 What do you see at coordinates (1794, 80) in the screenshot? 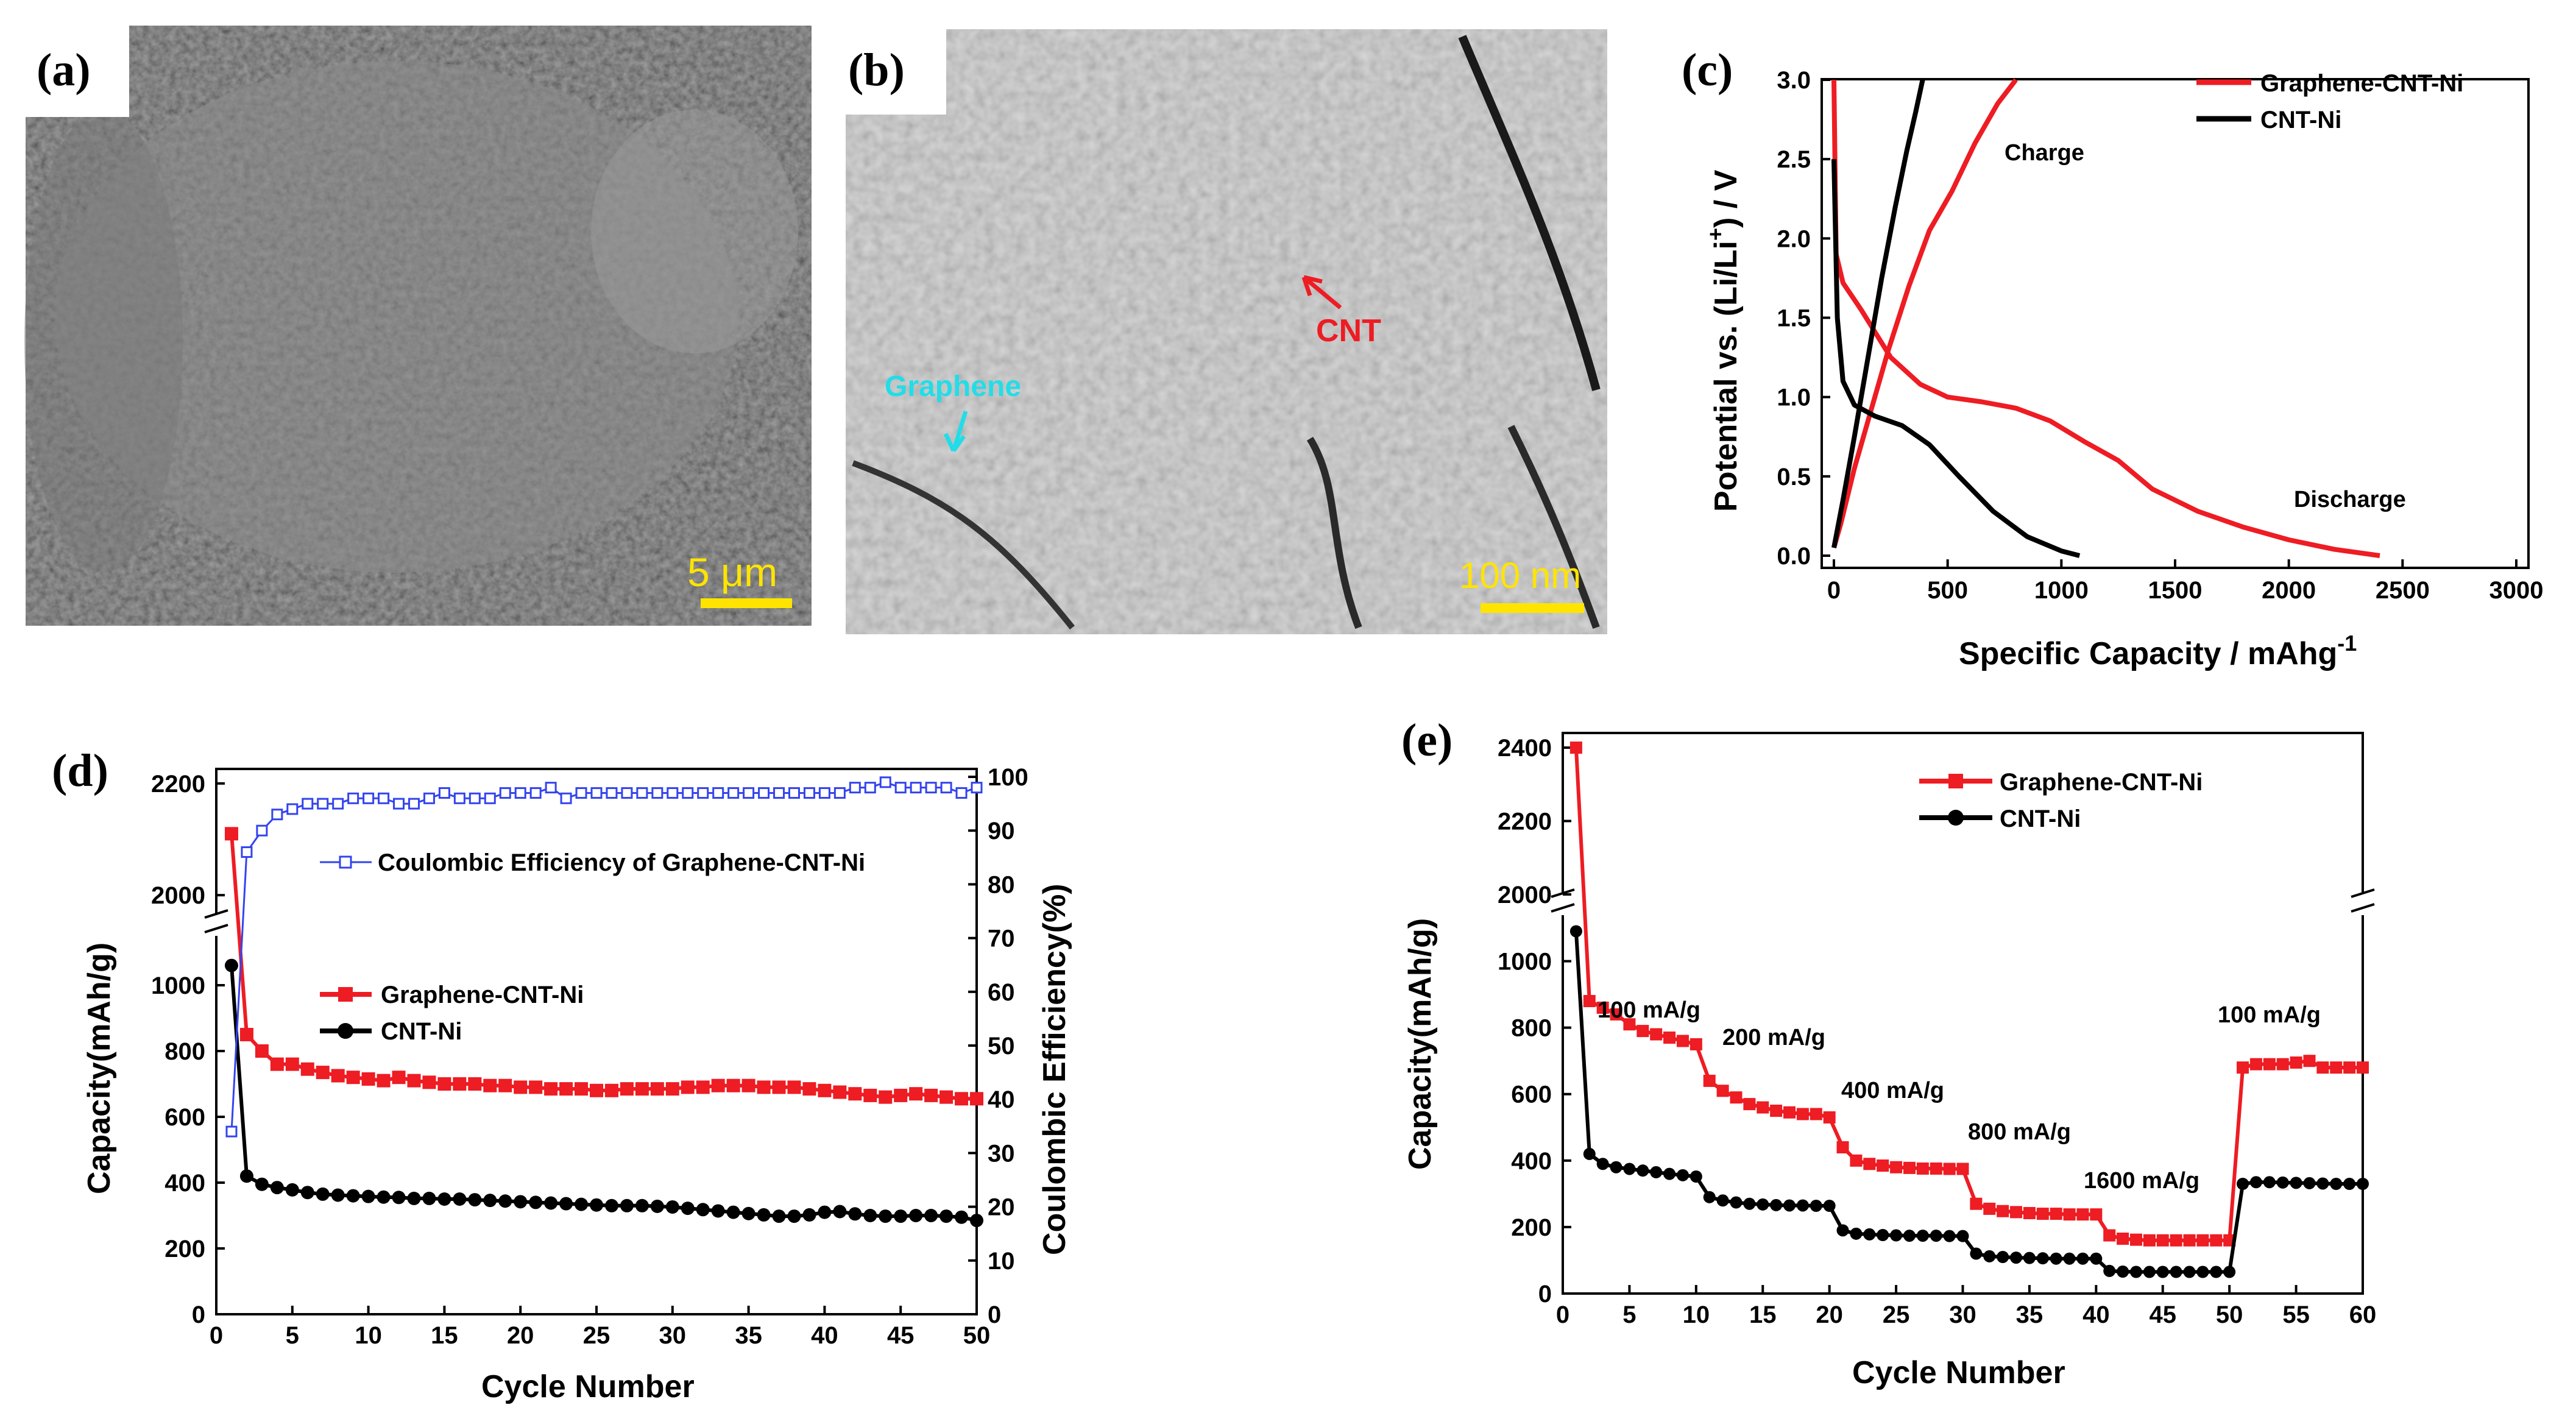
I see `c-y-tick-label: 3.0` at bounding box center [1794, 80].